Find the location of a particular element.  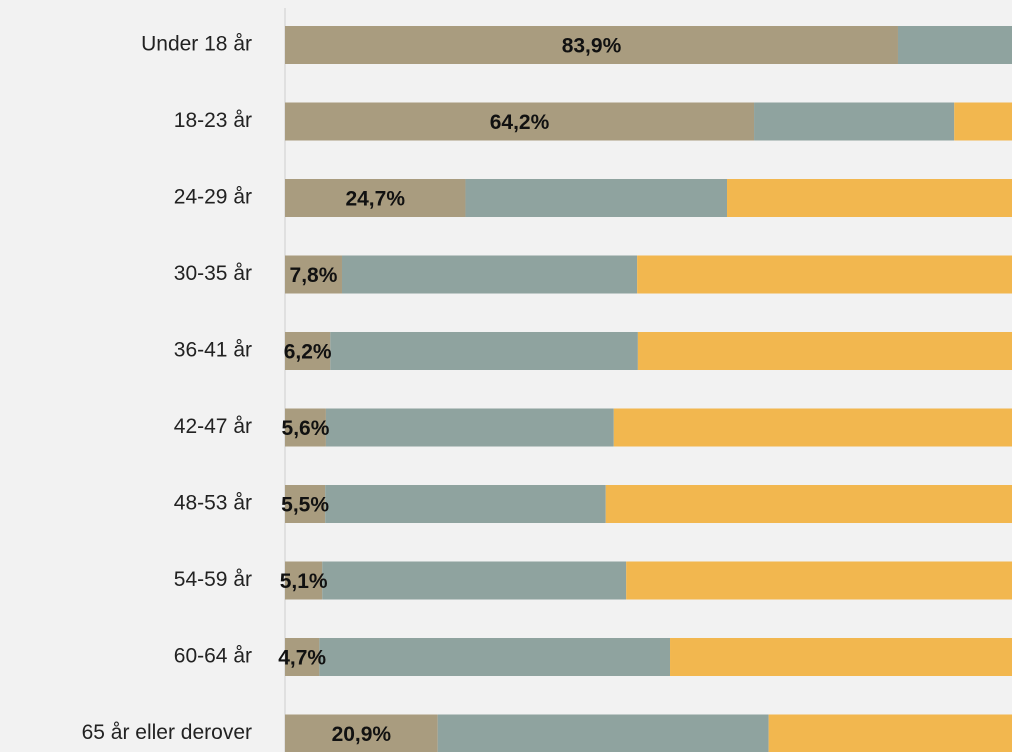

y-tick-label: 60-64 år is located at coordinates (213, 656).